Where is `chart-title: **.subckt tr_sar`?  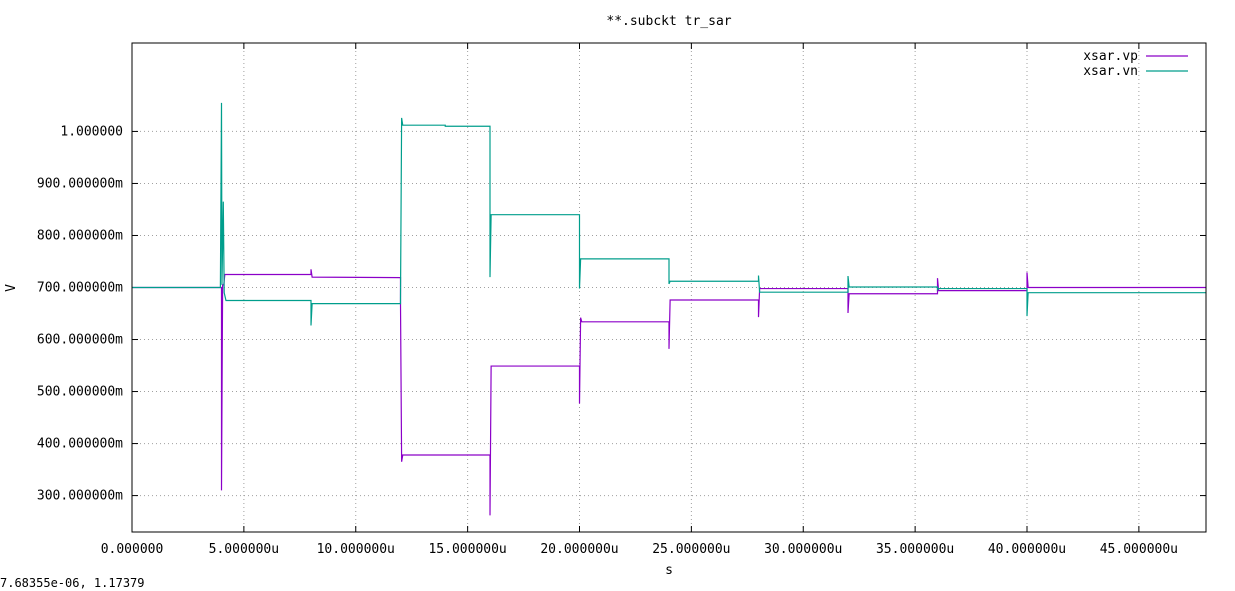 chart-title: **.subckt tr_sar is located at coordinates (668, 21).